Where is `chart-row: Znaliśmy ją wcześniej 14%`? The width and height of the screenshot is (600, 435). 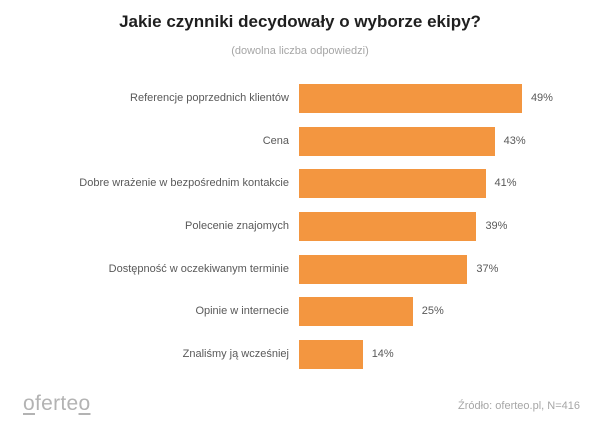
chart-row: Znaliśmy ją wcześniej 14% is located at coordinates (300, 355).